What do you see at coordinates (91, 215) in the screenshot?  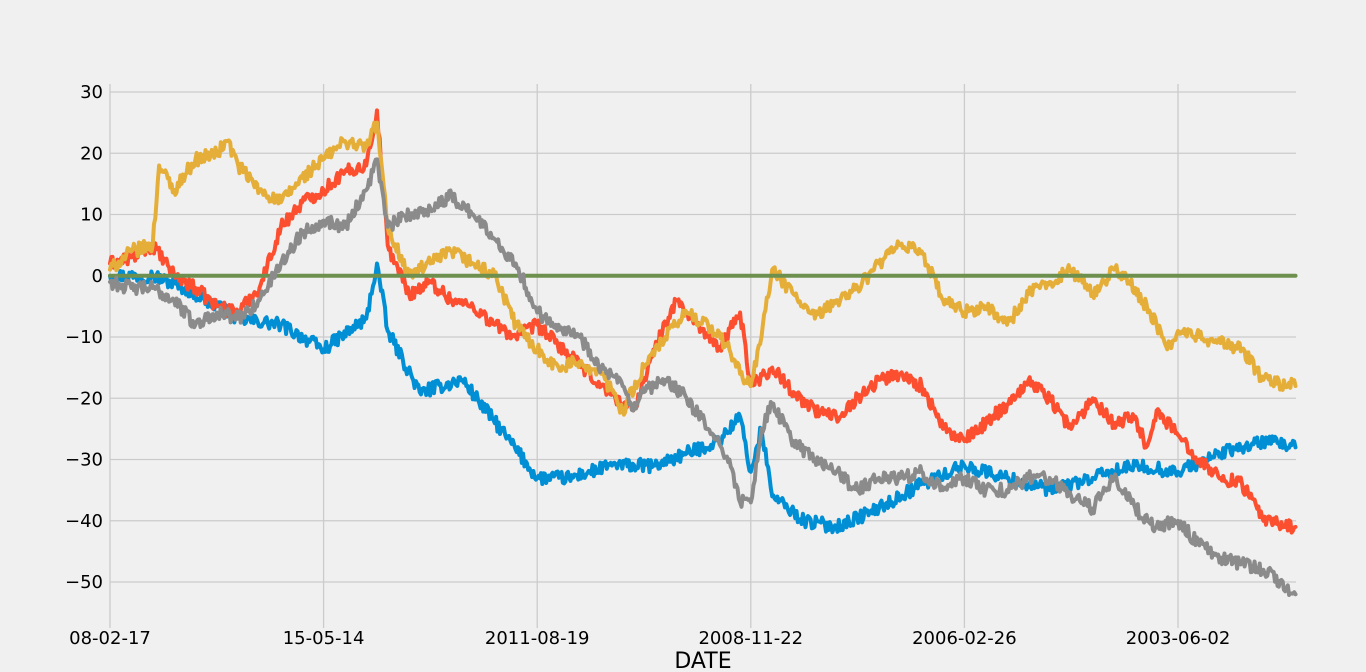 I see `y-tick-label: 10` at bounding box center [91, 215].